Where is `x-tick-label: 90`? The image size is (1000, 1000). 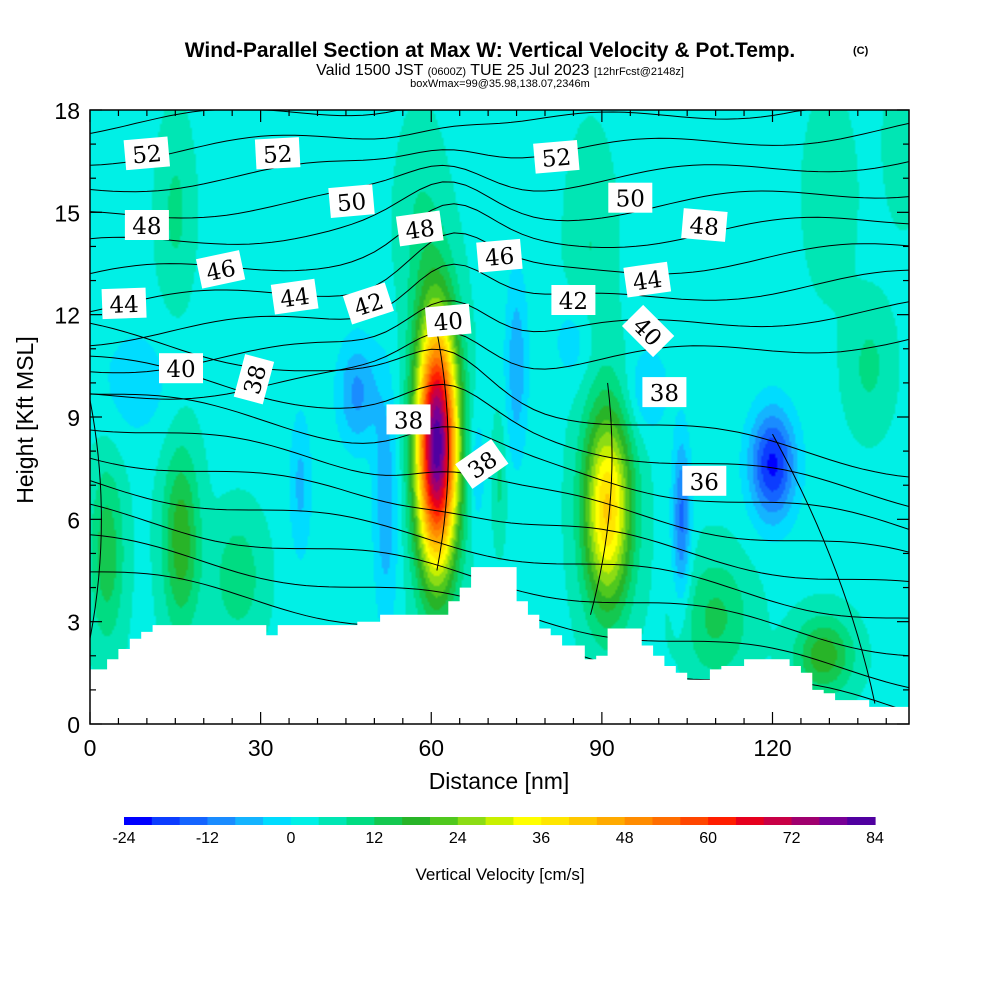 x-tick-label: 90 is located at coordinates (602, 748).